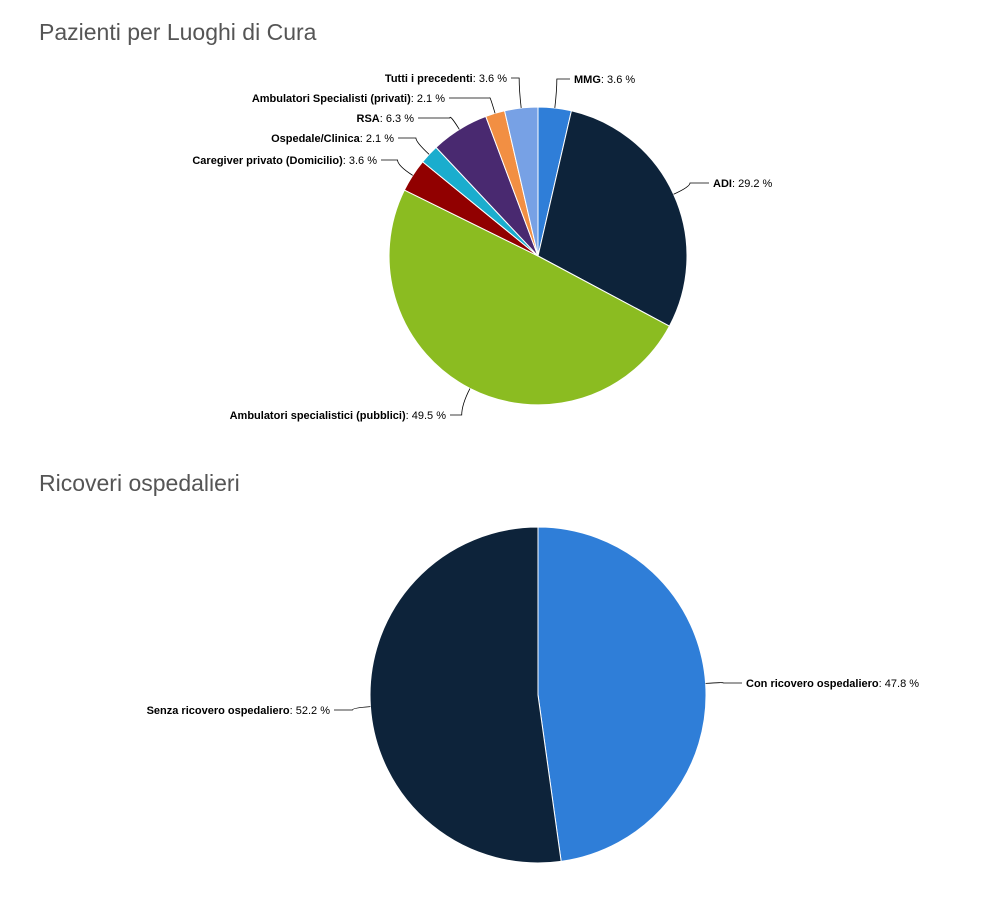 The image size is (984, 904). I want to click on data-label-ospedale-clinica: Ospedale/Clinica: 2.1 %, so click(332, 139).